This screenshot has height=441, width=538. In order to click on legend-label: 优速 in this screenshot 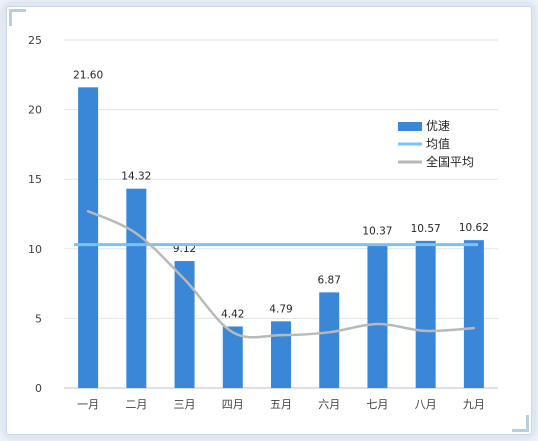, I will do `click(438, 126)`.